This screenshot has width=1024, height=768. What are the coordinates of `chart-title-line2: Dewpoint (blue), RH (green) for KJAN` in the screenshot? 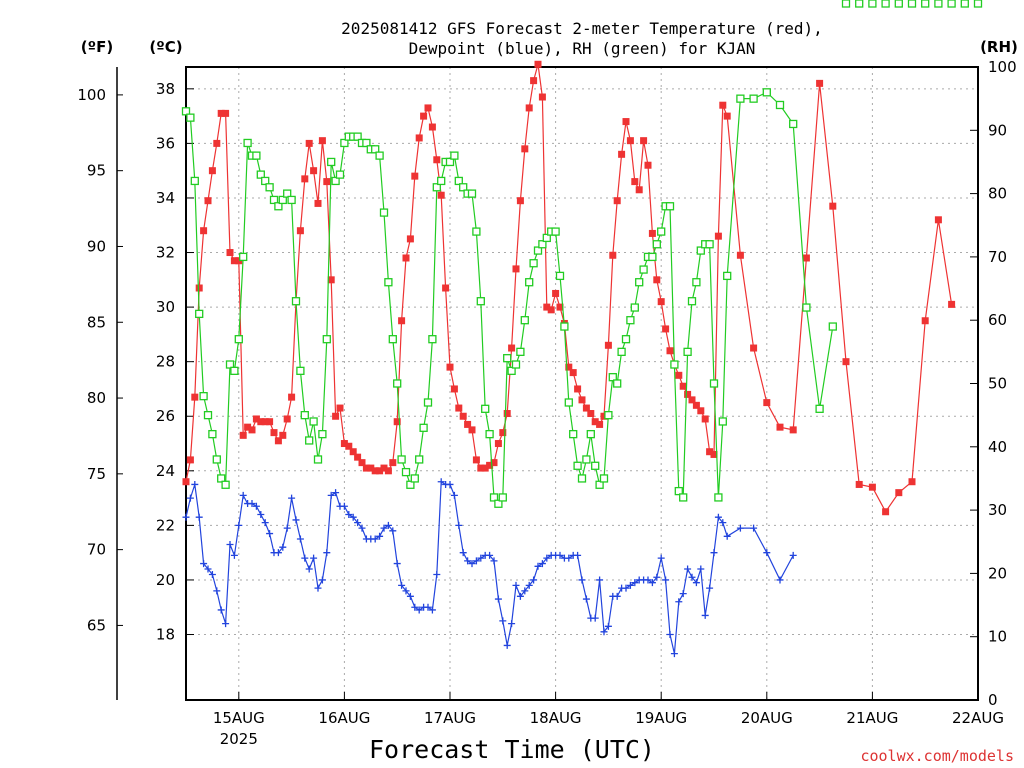 It's located at (582, 48).